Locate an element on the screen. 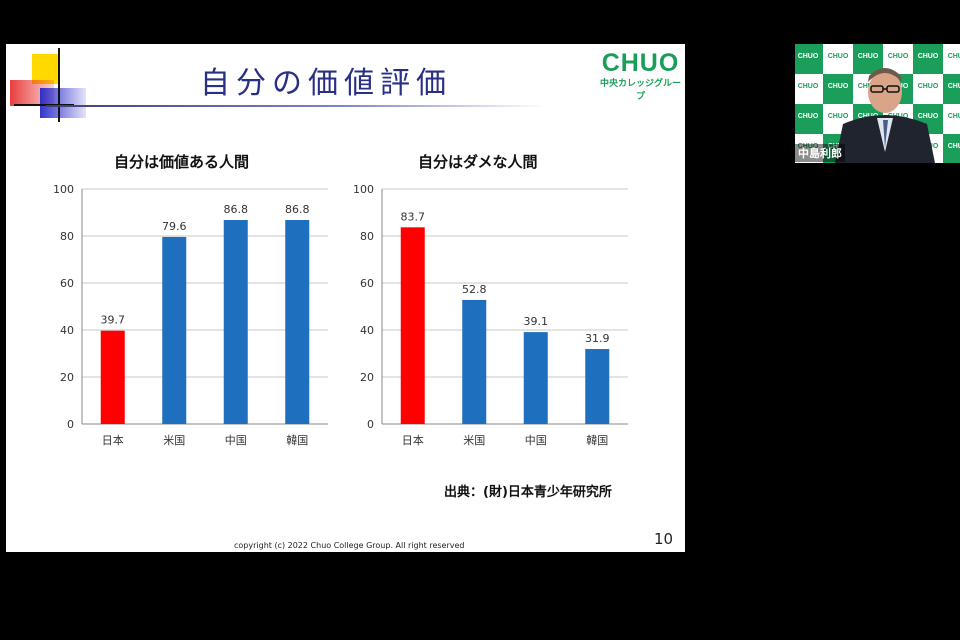 This screenshot has height=640, width=960. presenter-name-label: 中島利郎 is located at coordinates (820, 153).